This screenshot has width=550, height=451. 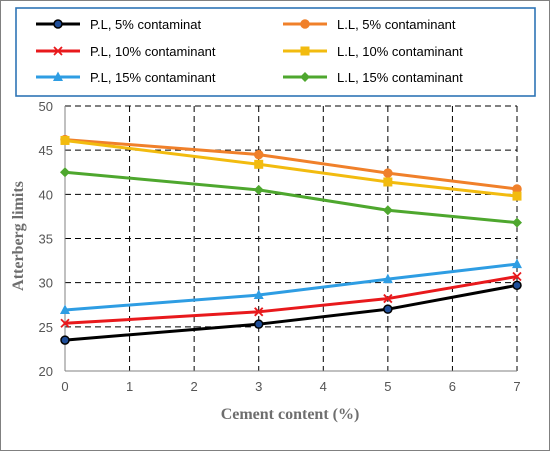 I want to click on y-axis-title: Atterberg limits, so click(x=18, y=236).